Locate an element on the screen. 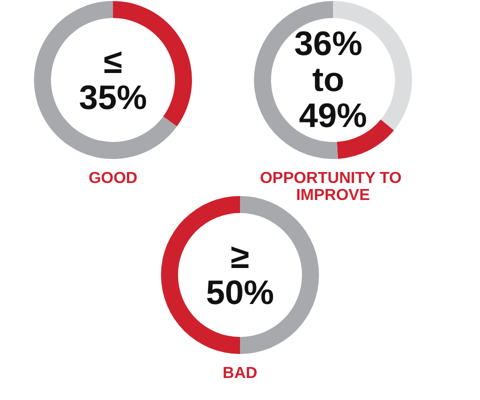  text: ≤35% is located at coordinates (113, 80).